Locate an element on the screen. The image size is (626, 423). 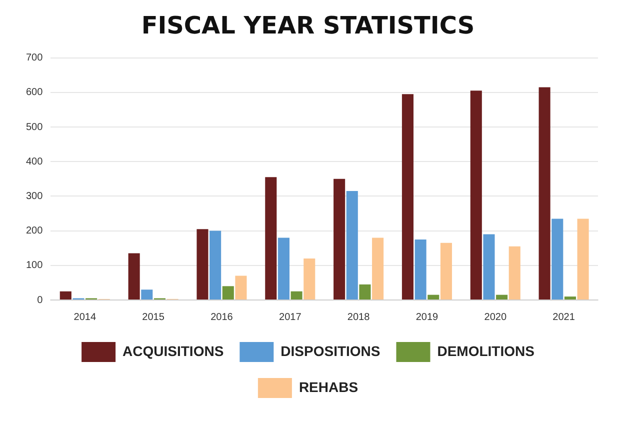
x-tick-label: 2015 is located at coordinates (153, 317).